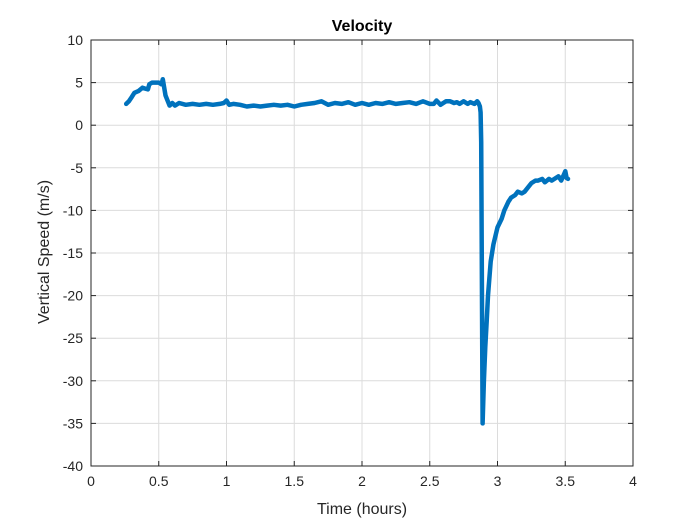 This screenshot has width=700, height=525. What do you see at coordinates (75, 40) in the screenshot?
I see `y-tick-label: 10` at bounding box center [75, 40].